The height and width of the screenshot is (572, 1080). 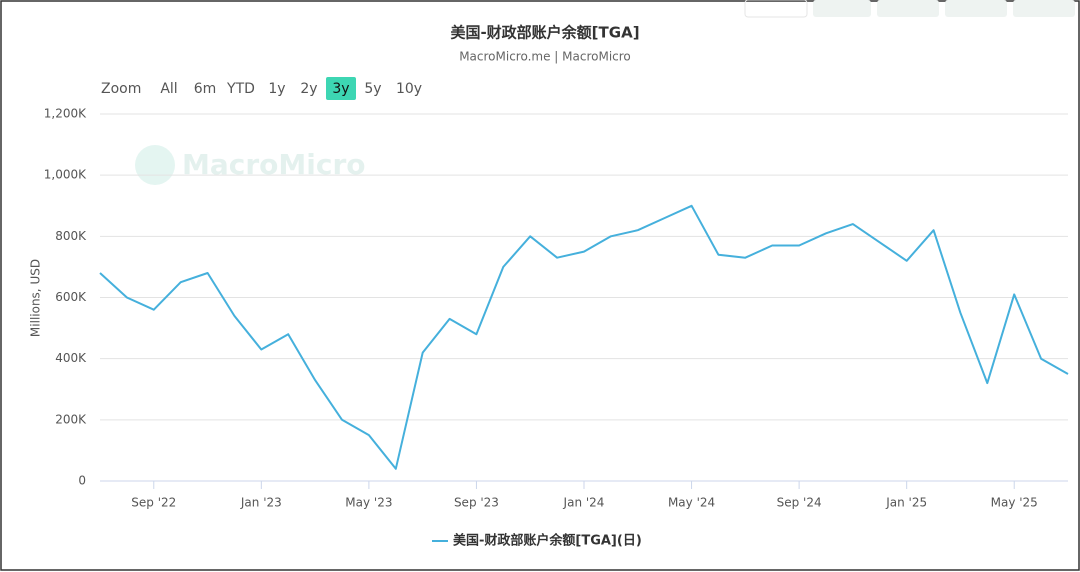 I want to click on chart-title: 美国-财政部账户余额[TGA], so click(x=544, y=33).